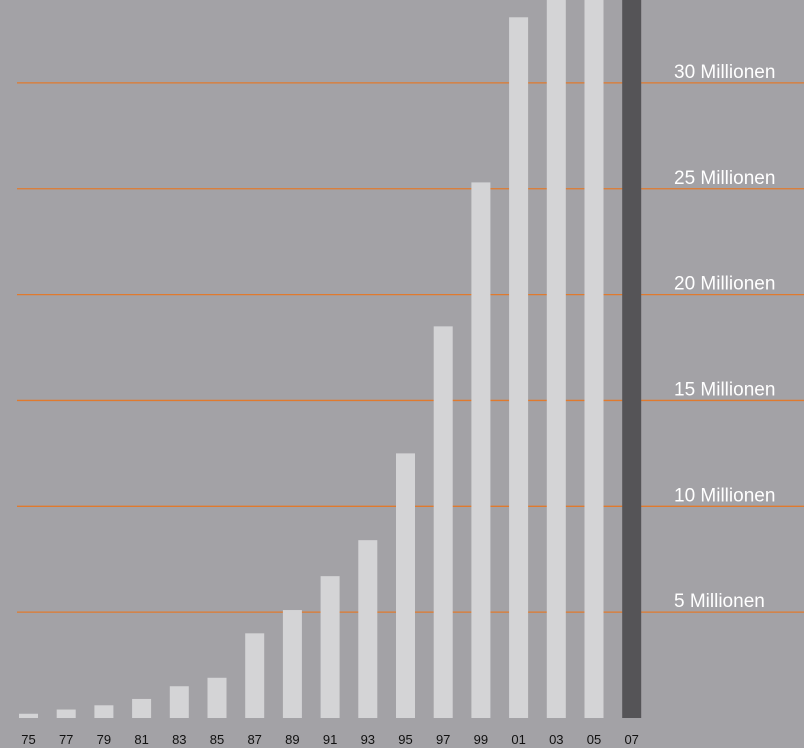 This screenshot has height=748, width=804. What do you see at coordinates (368, 739) in the screenshot?
I see `x-tick-label: 93` at bounding box center [368, 739].